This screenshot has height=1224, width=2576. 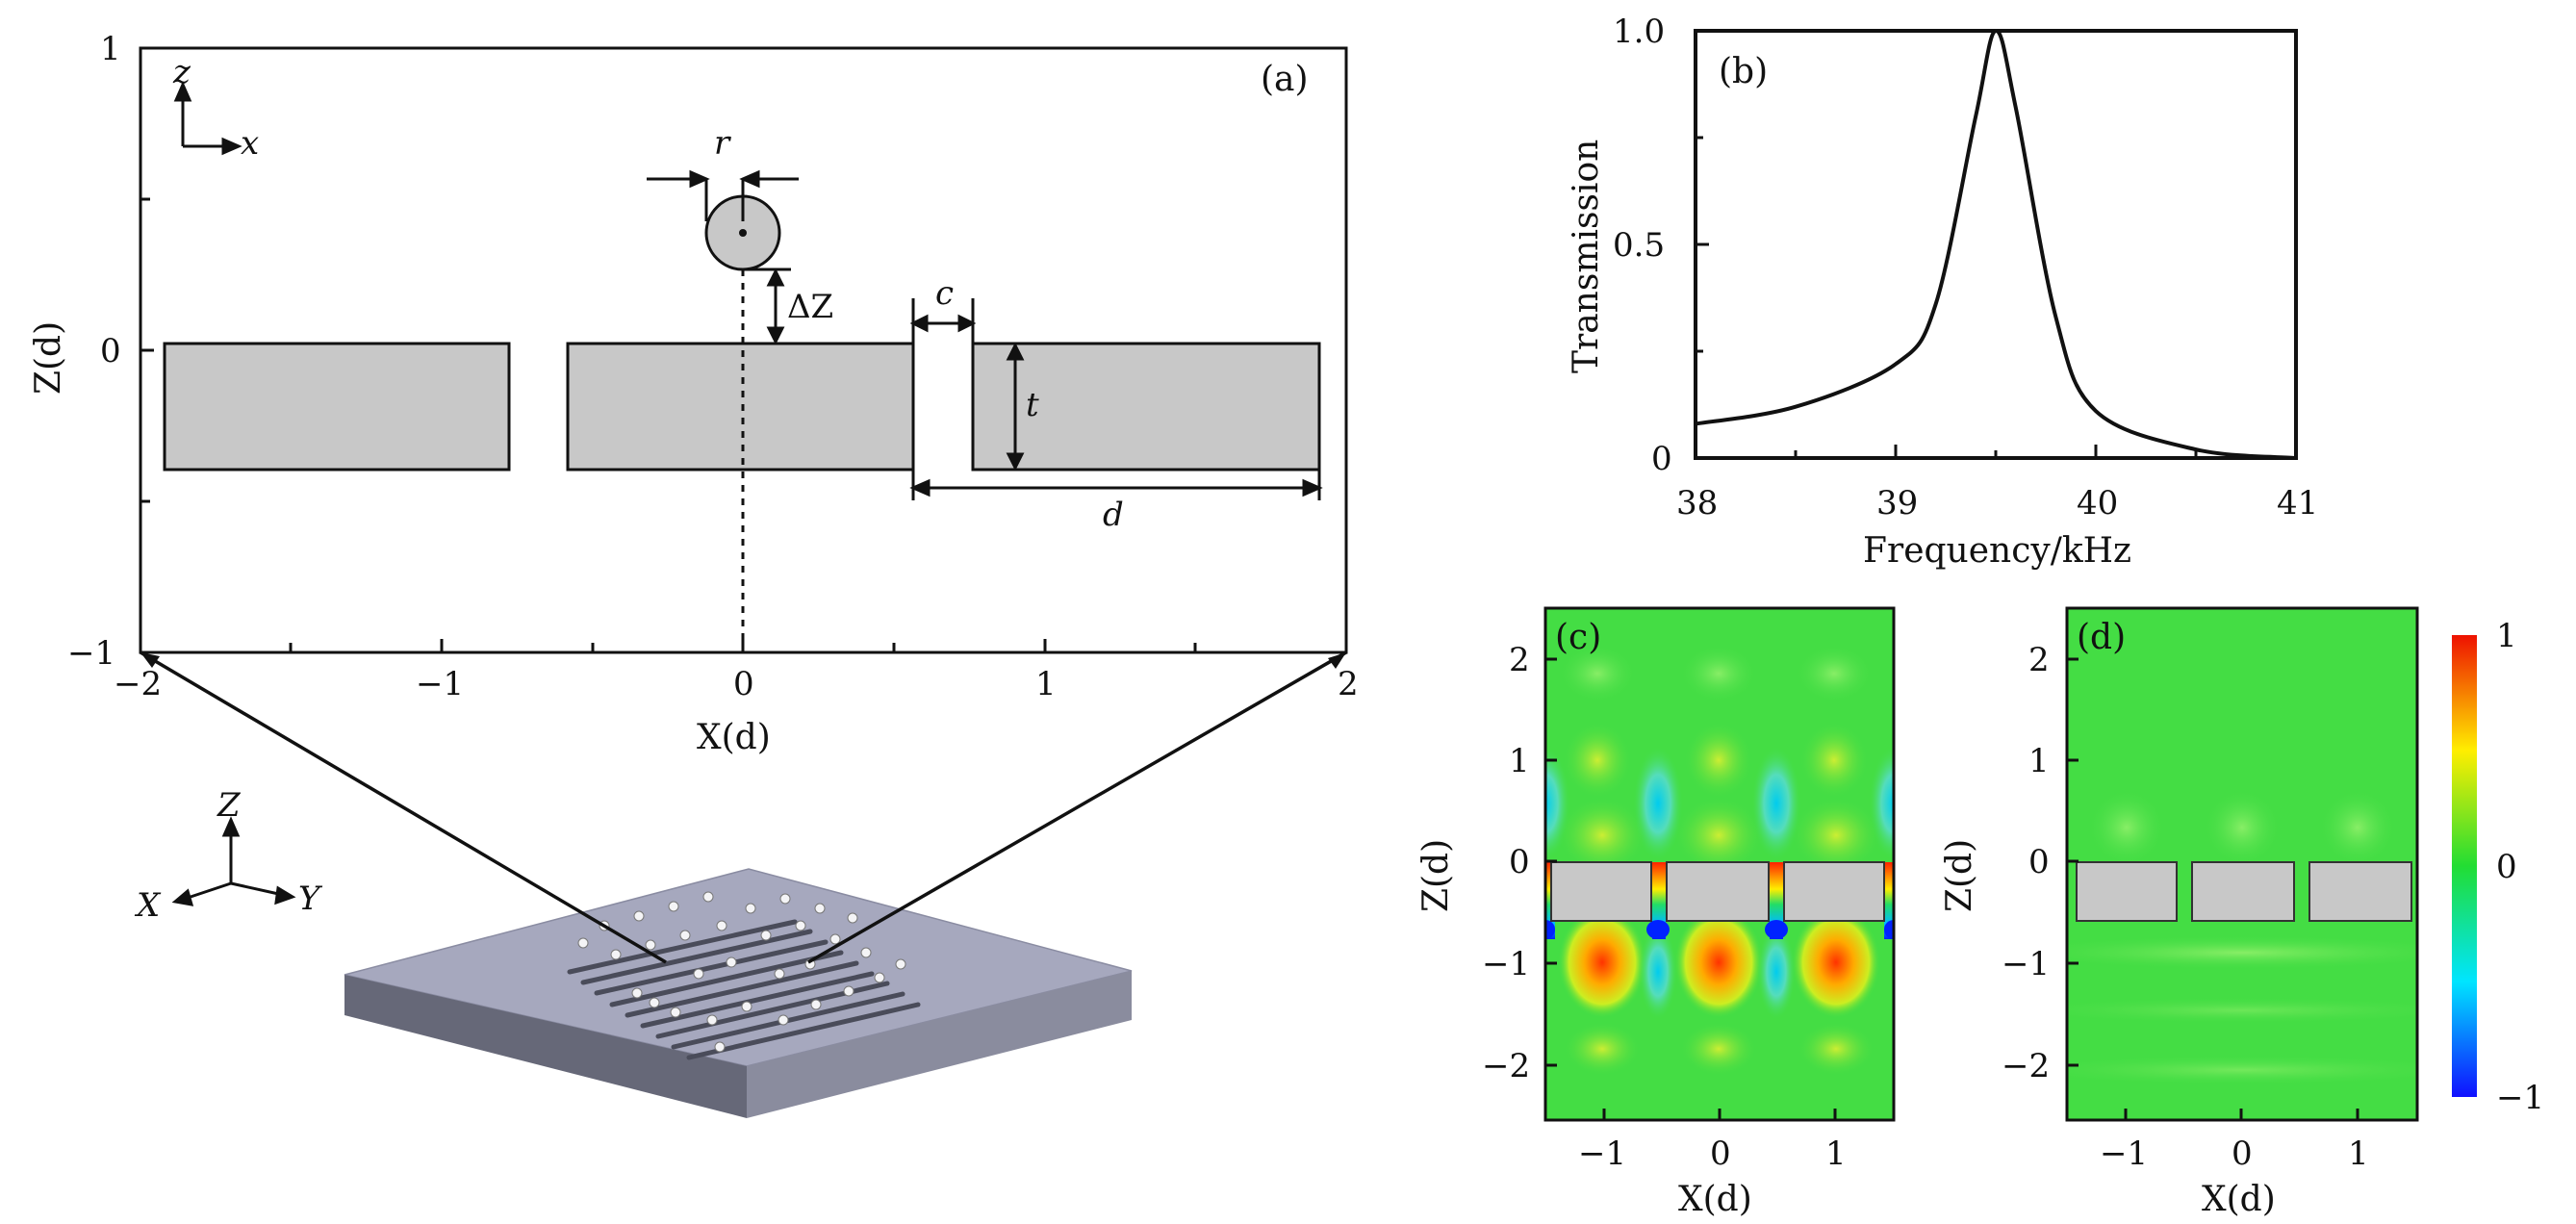 What do you see at coordinates (1519, 660) in the screenshot?
I see `panel-c-ytick-2: 2` at bounding box center [1519, 660].